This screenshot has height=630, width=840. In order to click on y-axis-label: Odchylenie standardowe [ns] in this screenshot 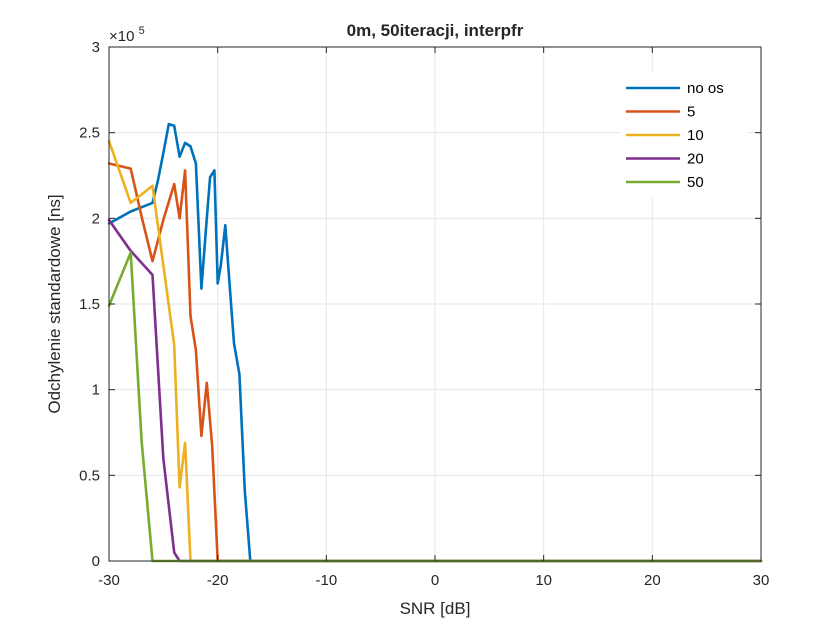, I will do `click(54, 303)`.